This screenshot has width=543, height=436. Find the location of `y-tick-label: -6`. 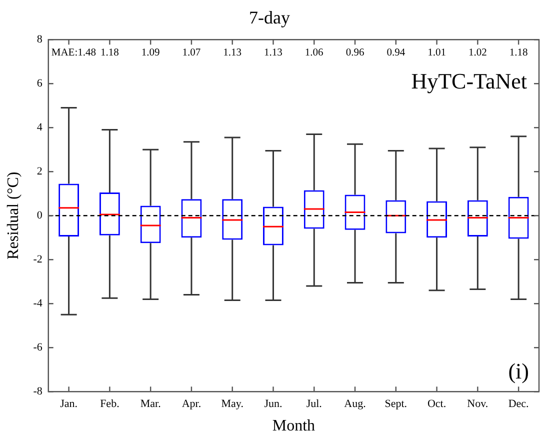

y-tick-label: -6 is located at coordinates (38, 347).